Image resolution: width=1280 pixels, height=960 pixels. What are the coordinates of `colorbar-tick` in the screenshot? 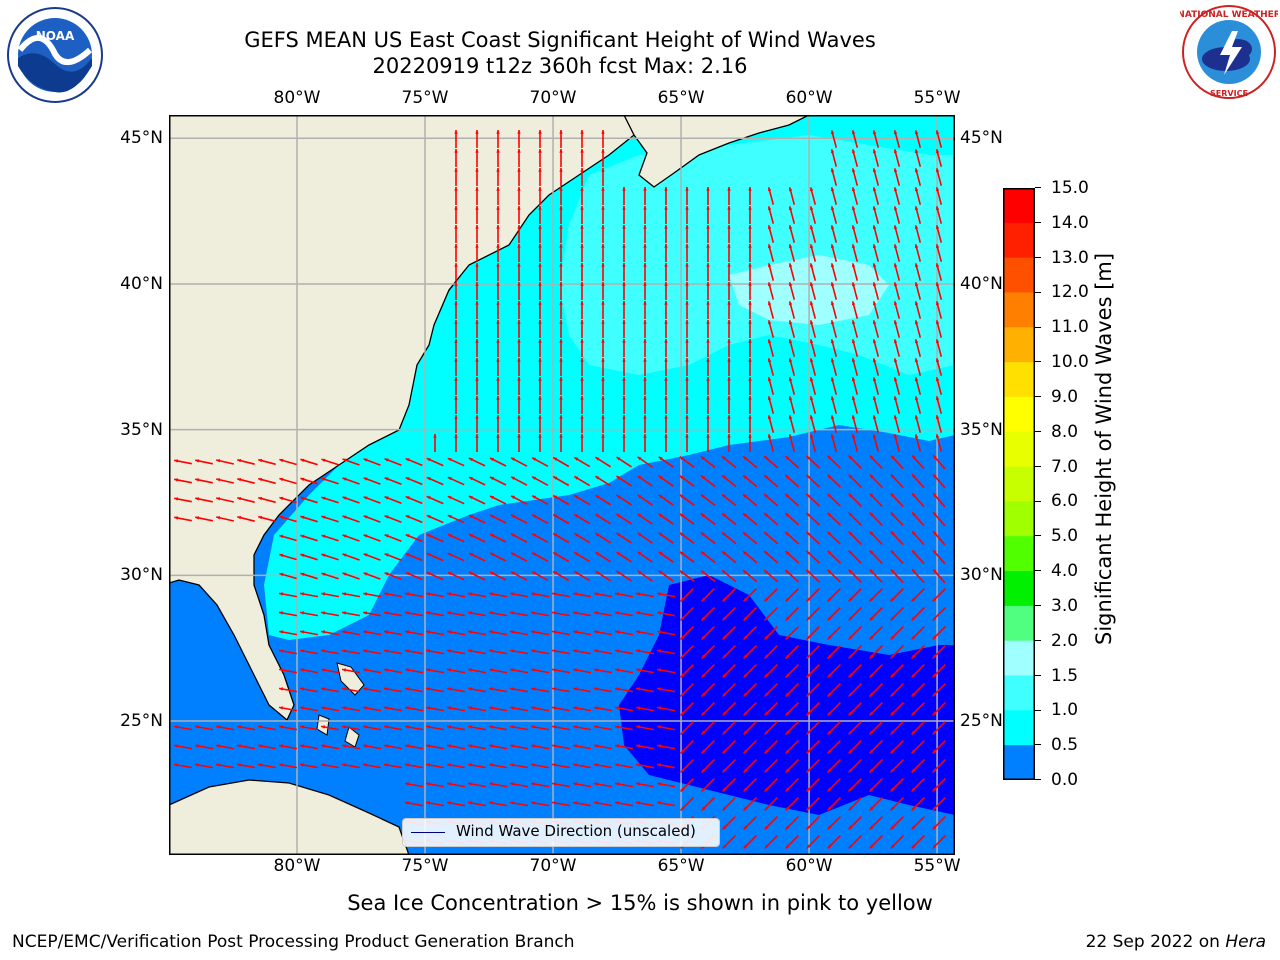 It's located at (1038, 292).